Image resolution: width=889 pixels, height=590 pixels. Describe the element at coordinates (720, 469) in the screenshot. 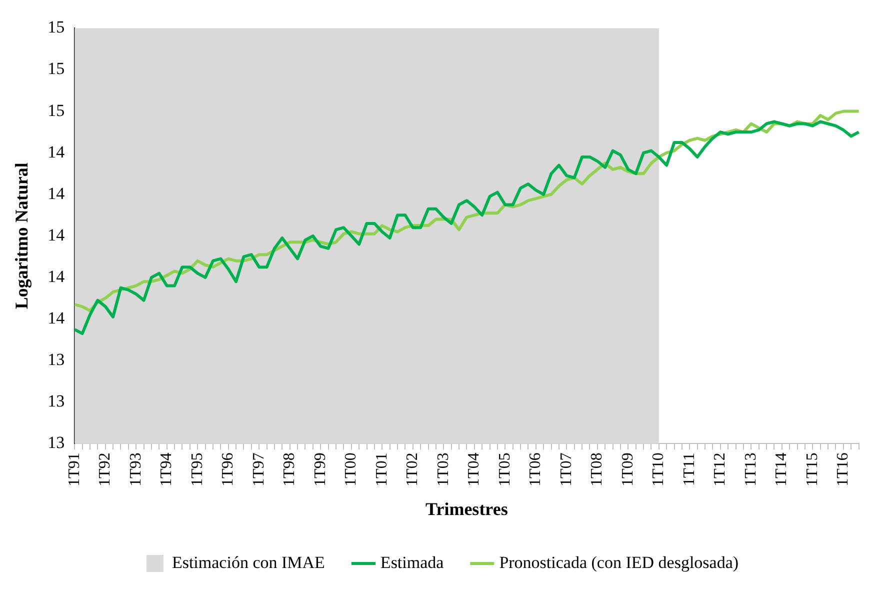

I see `x-tick-label: 1T12` at that location.